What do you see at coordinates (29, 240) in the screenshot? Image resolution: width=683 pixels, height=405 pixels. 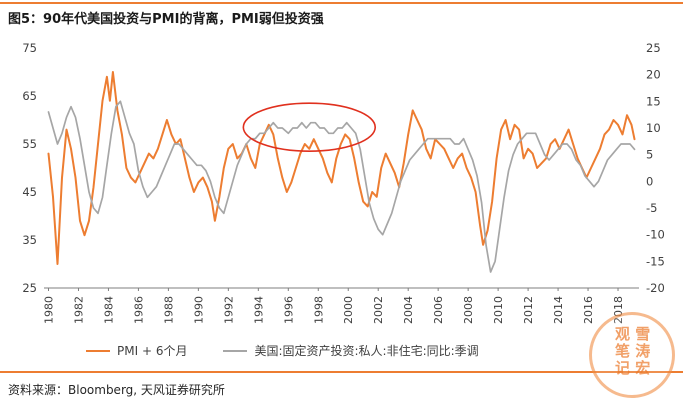 I see `svg-text: 35` at bounding box center [29, 240].